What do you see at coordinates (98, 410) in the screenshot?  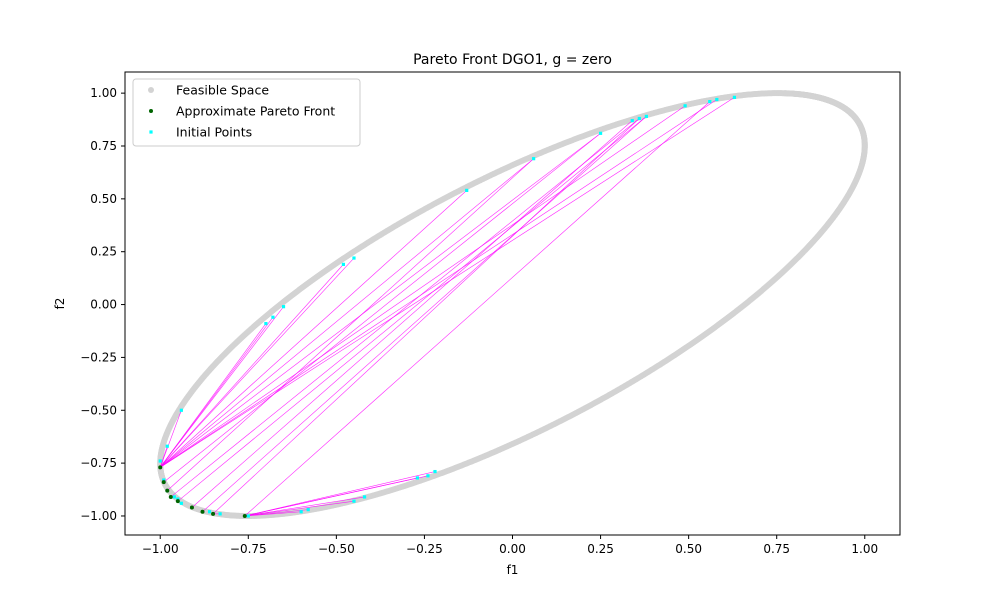 I see `y-tick-label: −0.50` at bounding box center [98, 410].